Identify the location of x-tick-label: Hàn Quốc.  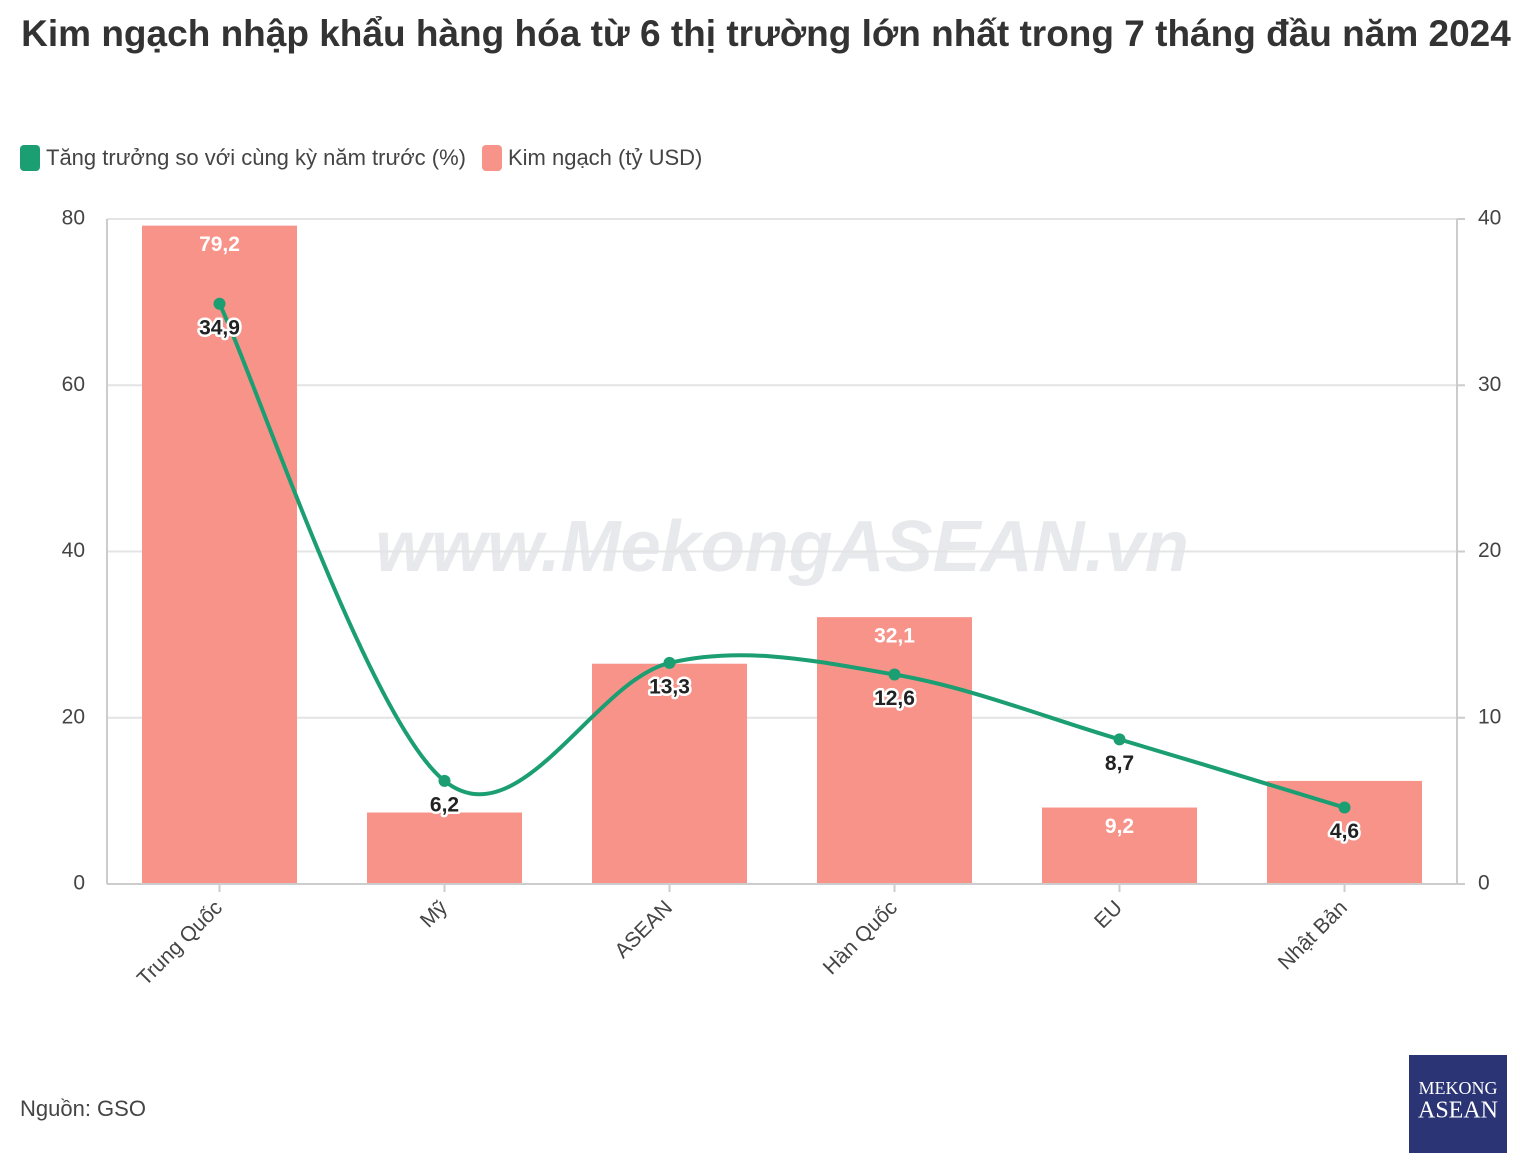
(860, 937).